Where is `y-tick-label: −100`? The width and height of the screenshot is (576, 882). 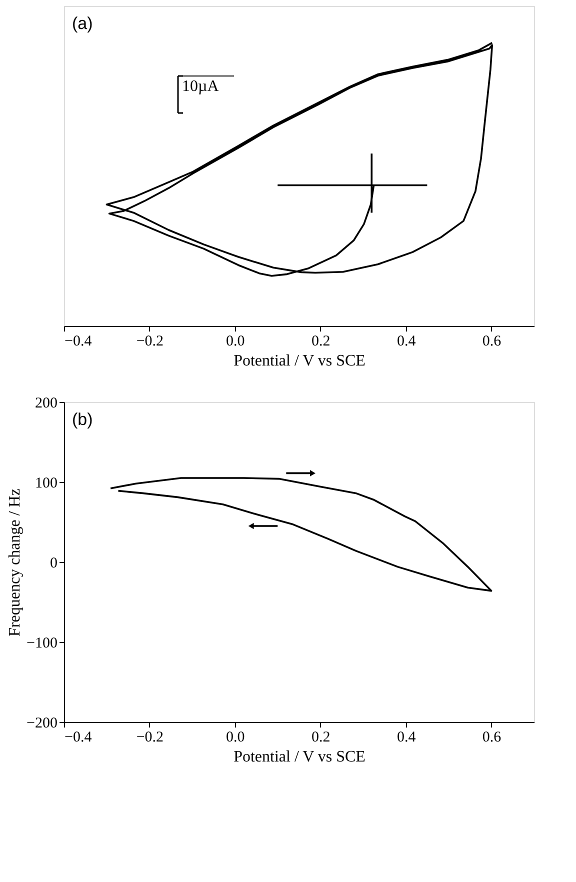 y-tick-label: −100 is located at coordinates (42, 644).